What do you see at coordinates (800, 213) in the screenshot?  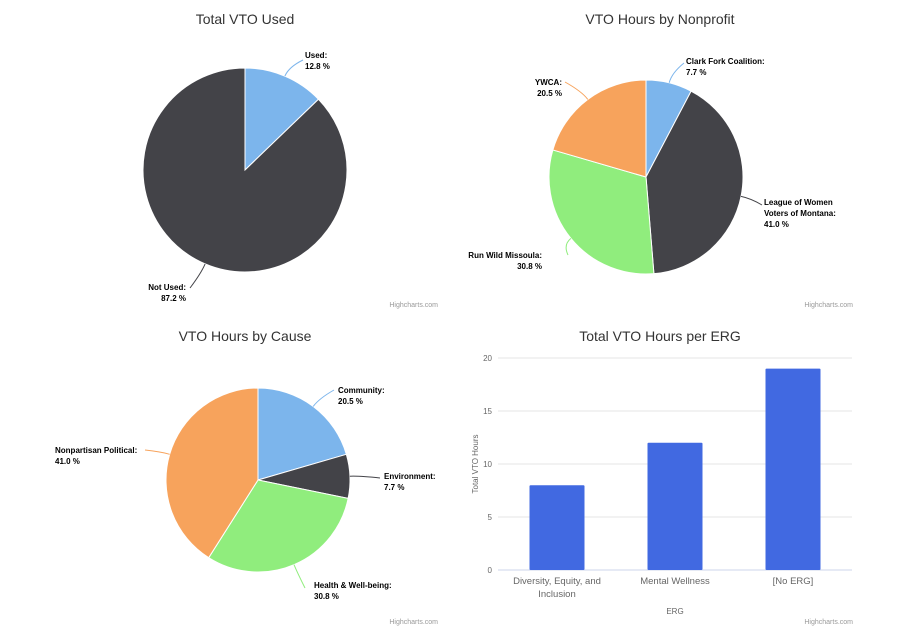 I see `chart2-label-name-2-line2: Voters of Montana:` at bounding box center [800, 213].